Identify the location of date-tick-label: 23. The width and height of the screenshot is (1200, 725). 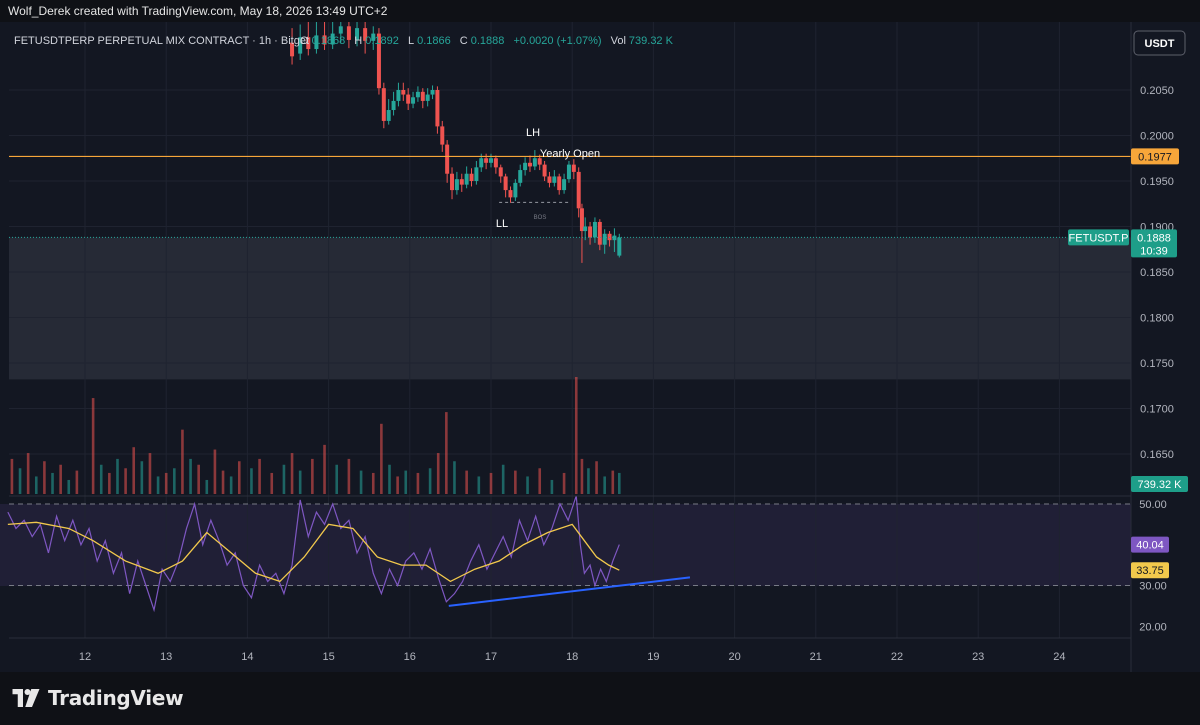
(978, 657).